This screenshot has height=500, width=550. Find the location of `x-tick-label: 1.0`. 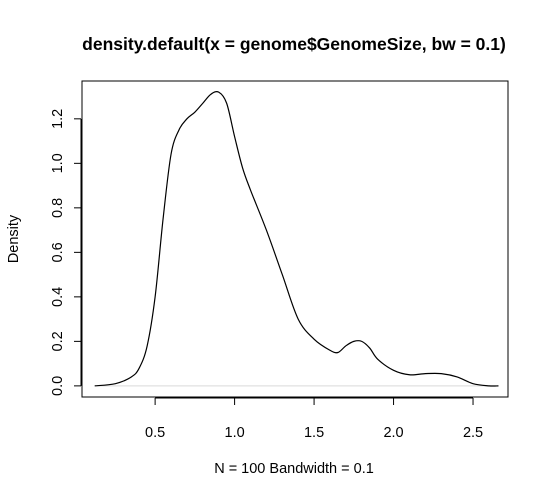

x-tick-label: 1.0 is located at coordinates (235, 433).